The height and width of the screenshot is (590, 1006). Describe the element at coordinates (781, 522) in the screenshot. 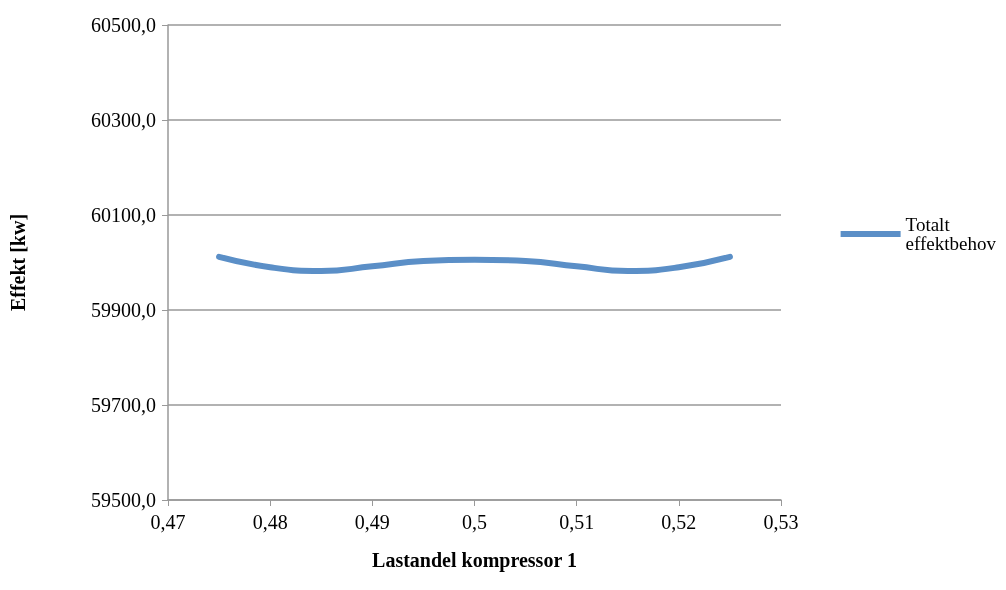

I see `x-tick-label: 0,53` at that location.